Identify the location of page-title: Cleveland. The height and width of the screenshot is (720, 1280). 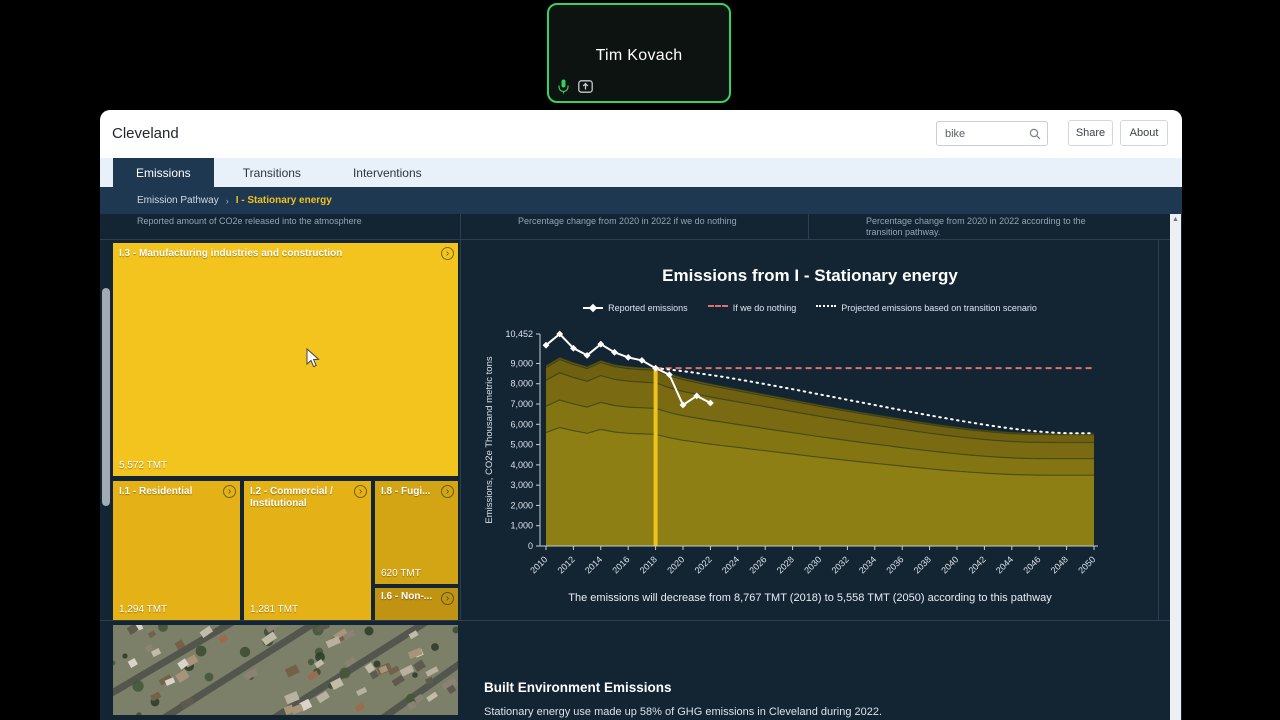
(145, 133).